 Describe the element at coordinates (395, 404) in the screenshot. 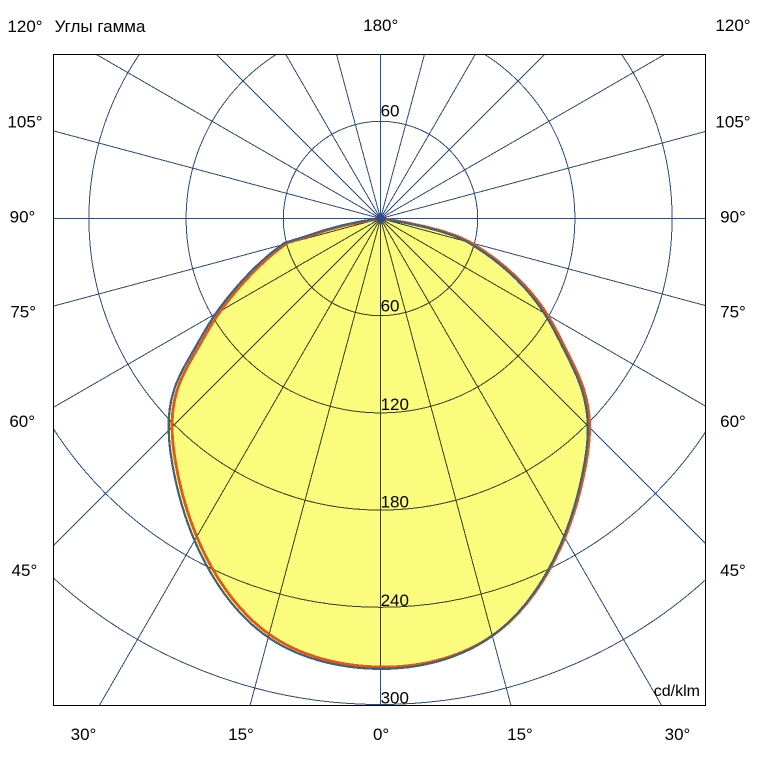

I see `svg-text: 120` at that location.